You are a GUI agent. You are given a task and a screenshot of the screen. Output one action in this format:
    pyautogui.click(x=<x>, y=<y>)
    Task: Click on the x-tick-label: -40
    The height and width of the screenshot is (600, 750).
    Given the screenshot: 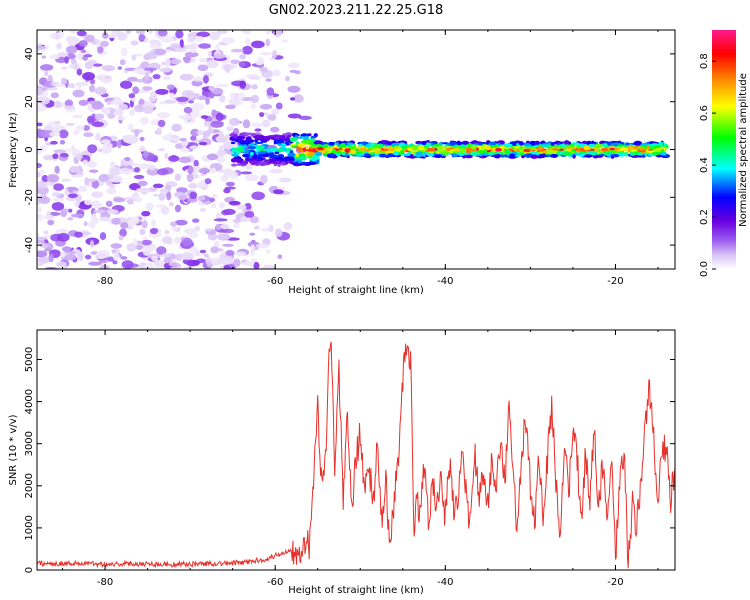 What is the action you would take?
    pyautogui.click(x=445, y=281)
    